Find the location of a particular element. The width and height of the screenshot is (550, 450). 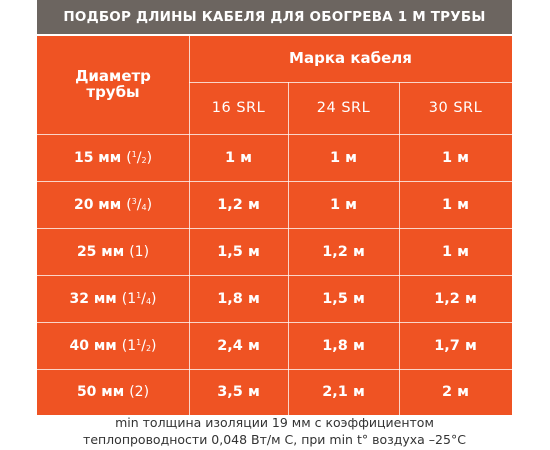

column-header-30srl: 30 SRL is located at coordinates (455, 108).